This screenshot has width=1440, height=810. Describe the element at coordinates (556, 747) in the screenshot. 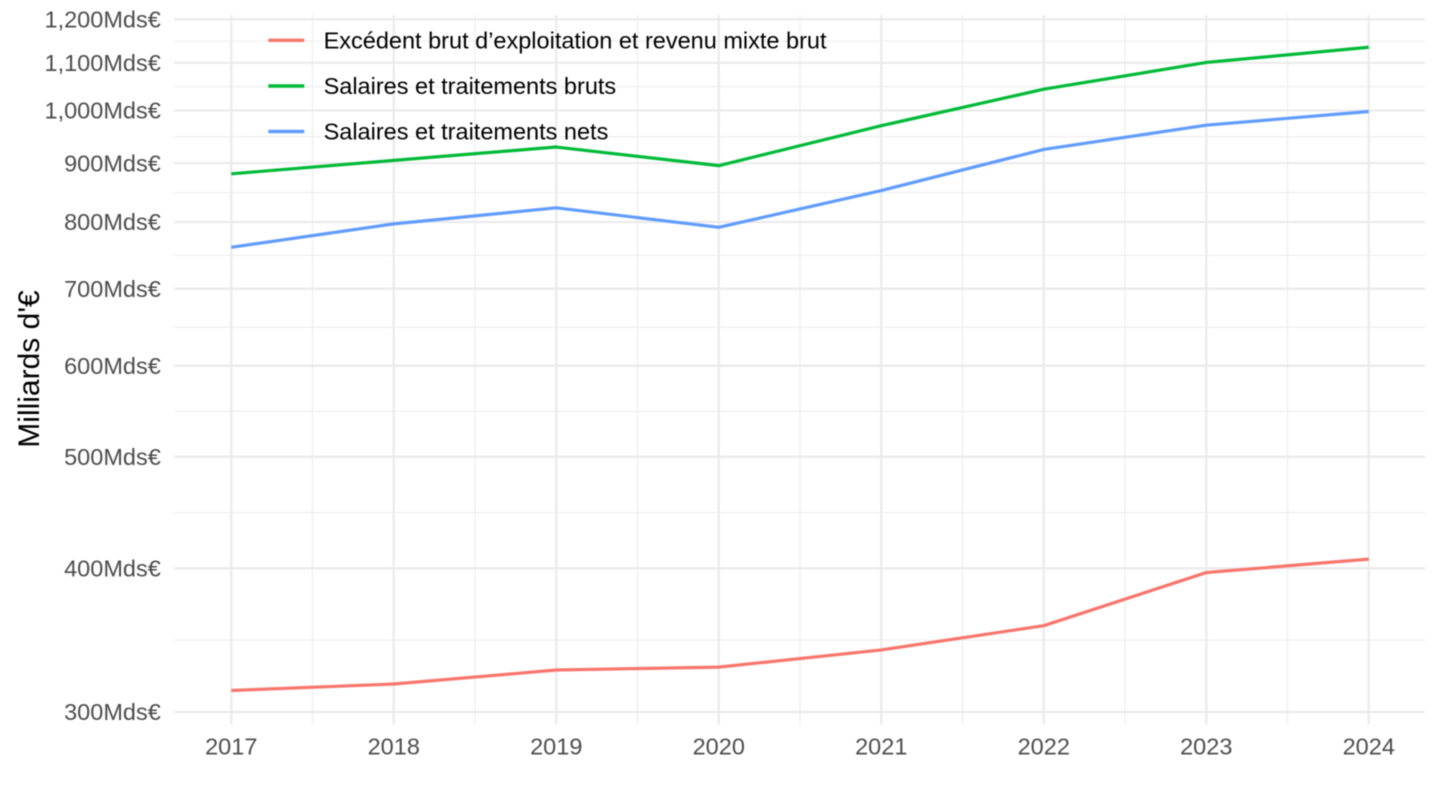

I see `svg-text: 2019` at that location.